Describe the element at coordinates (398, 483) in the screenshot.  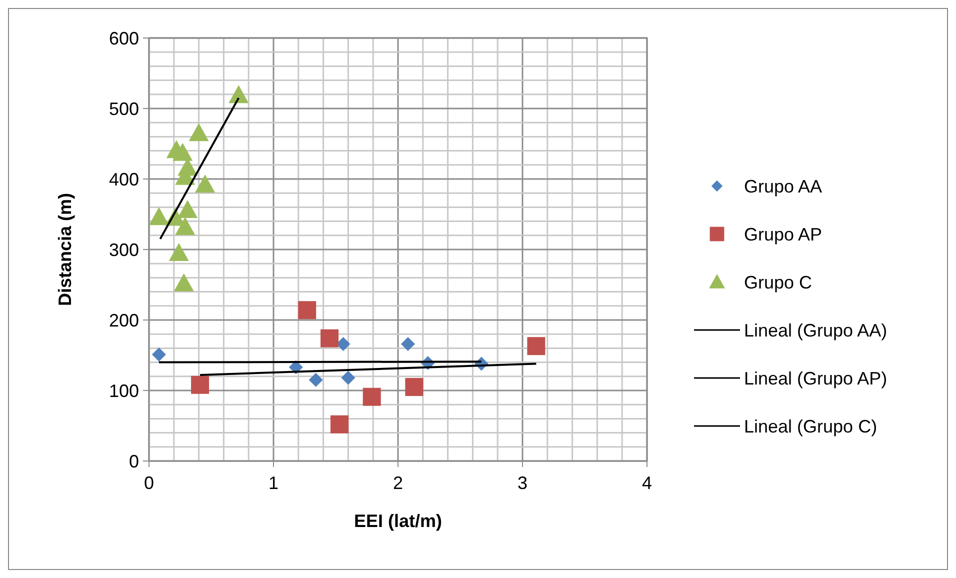
I see `x-tick-label: 2` at that location.